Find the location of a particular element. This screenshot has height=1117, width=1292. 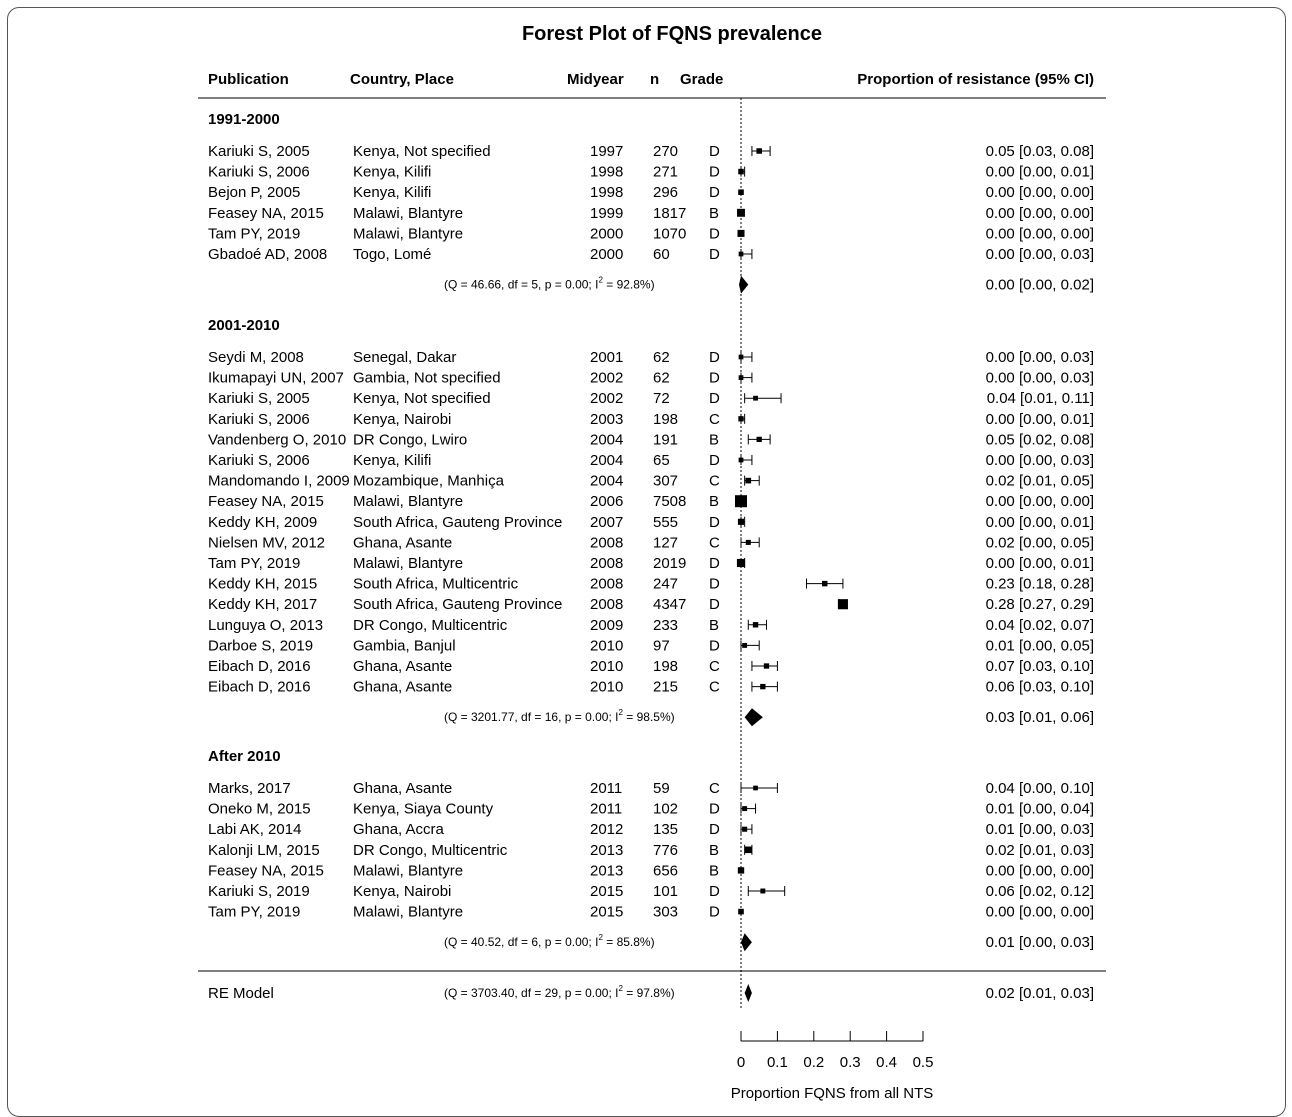

x-axis-label: Proportion FQNS from all NTS is located at coordinates (832, 1093).